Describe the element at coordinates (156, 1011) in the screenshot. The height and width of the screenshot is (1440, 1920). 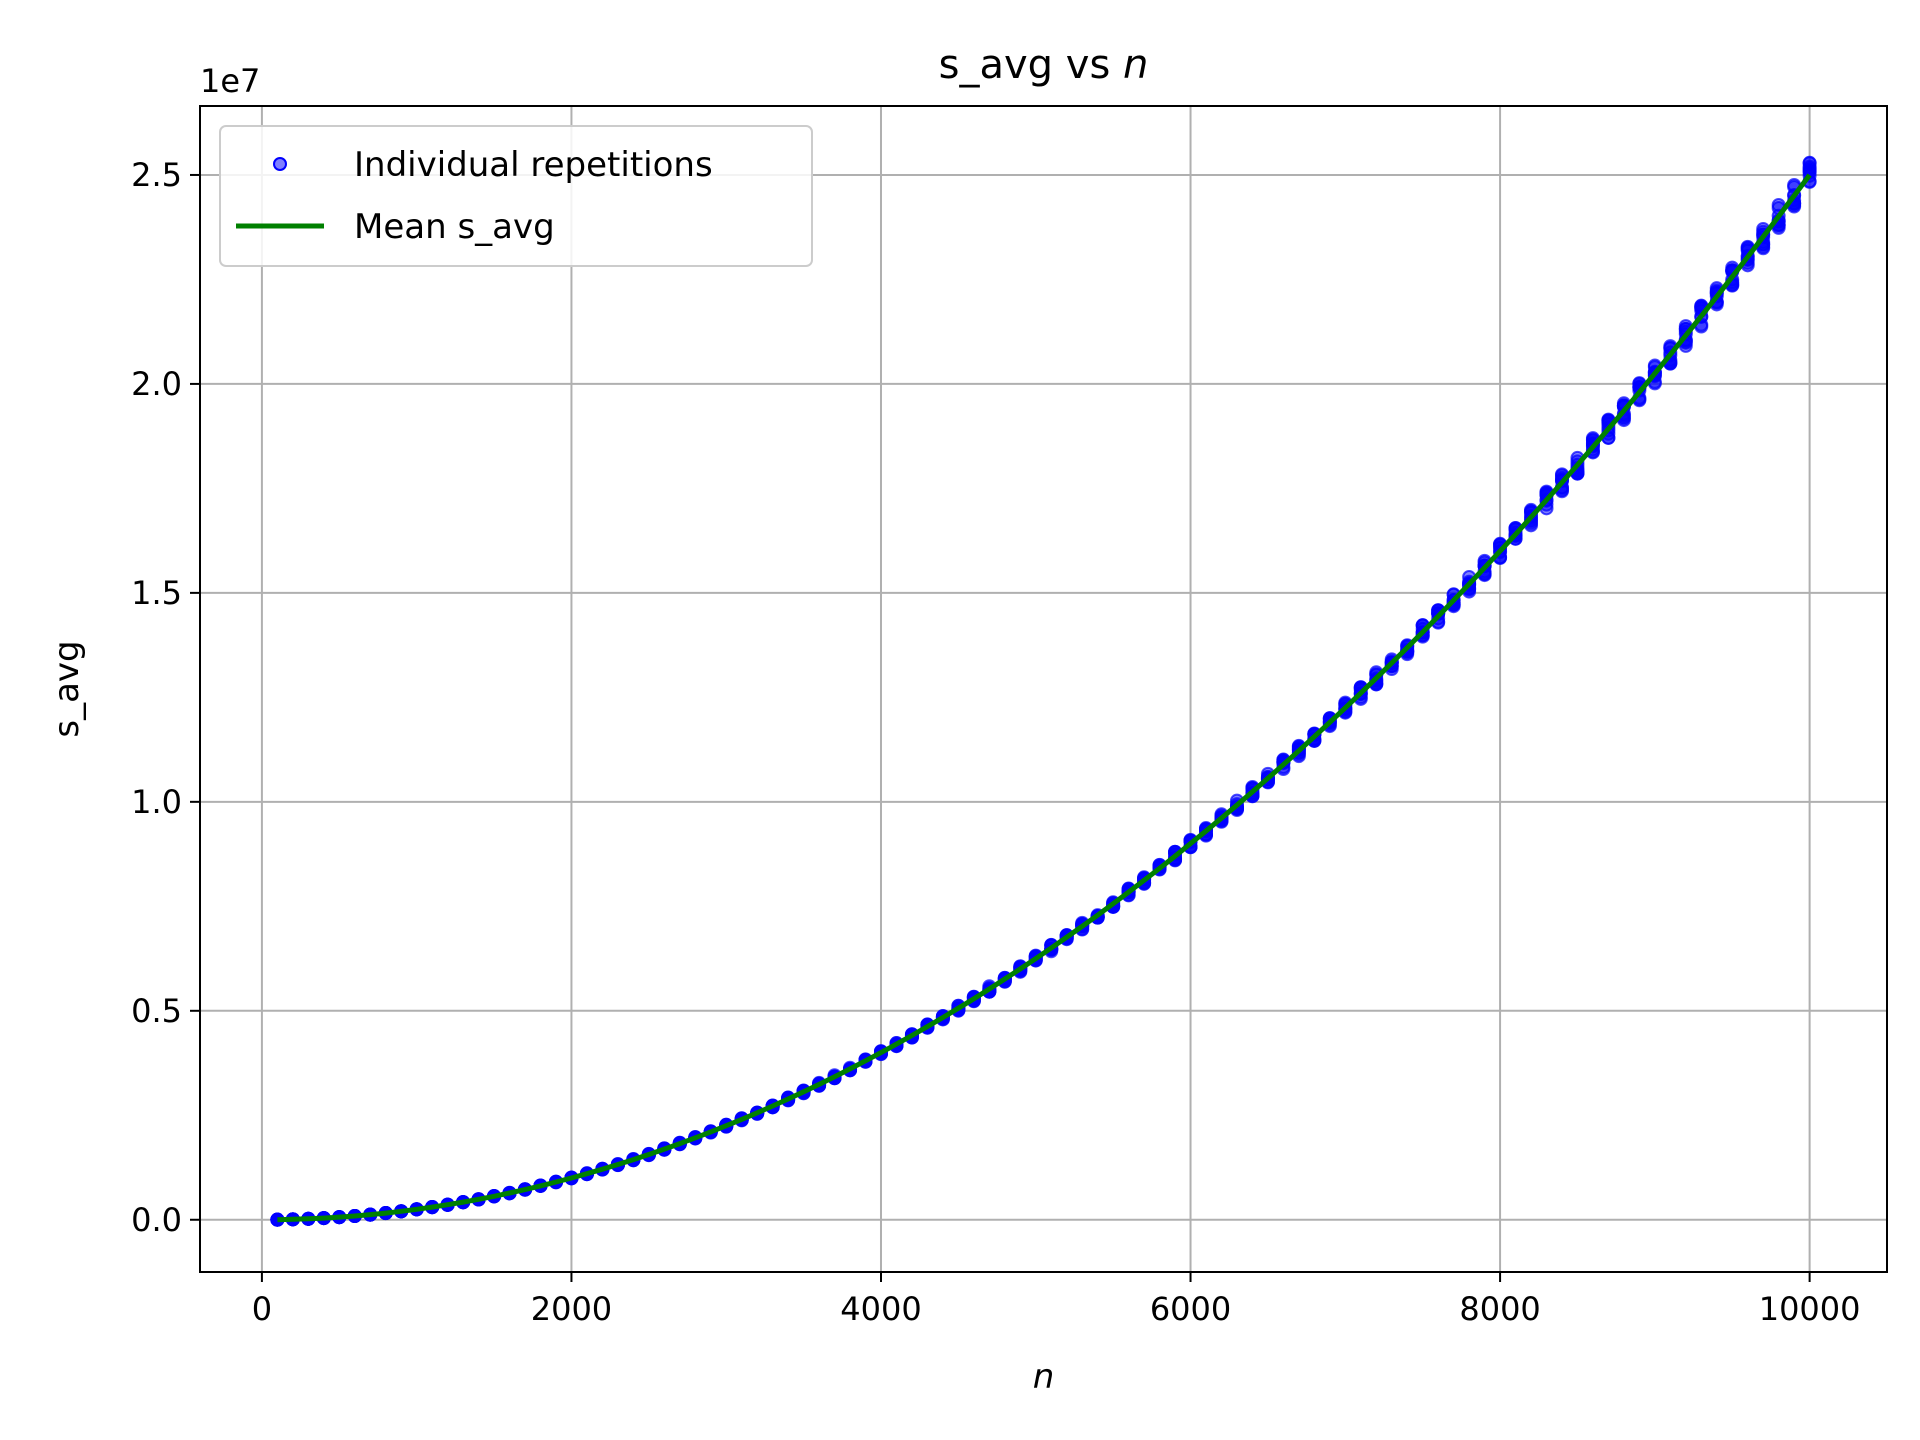
I see `y-tick-label: 0.5` at that location.